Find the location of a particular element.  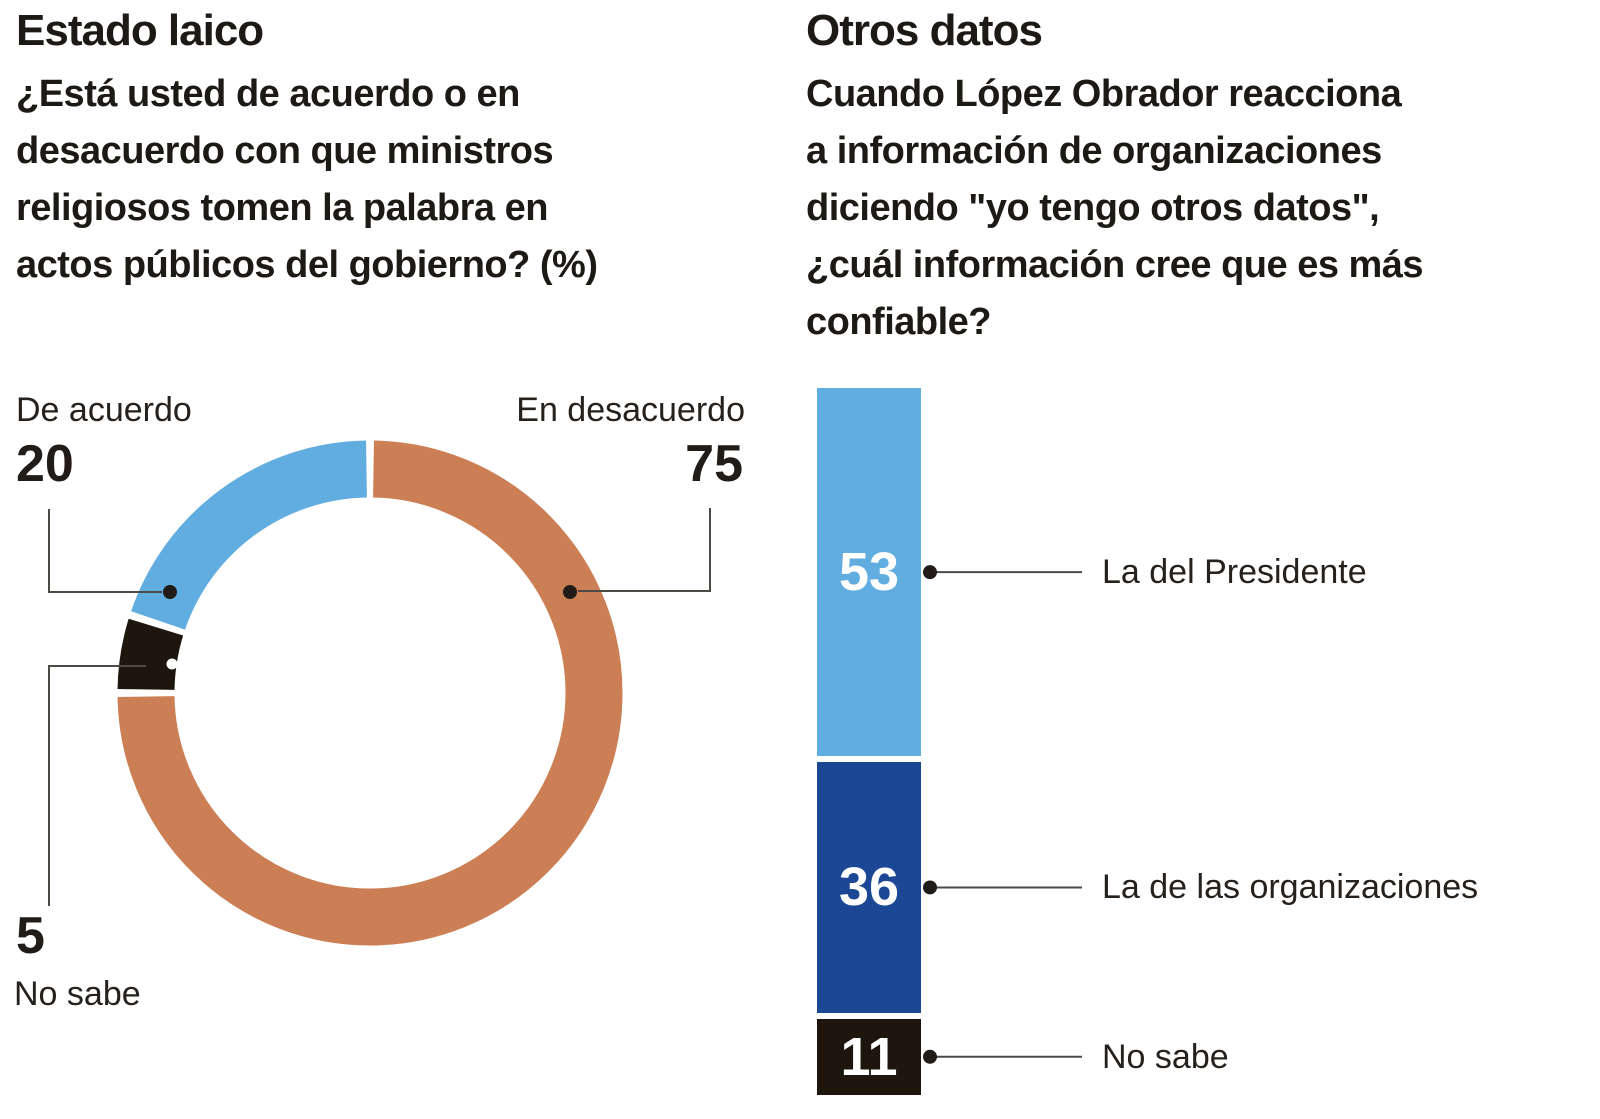

bar-segment-no-sabe is located at coordinates (869, 1056).